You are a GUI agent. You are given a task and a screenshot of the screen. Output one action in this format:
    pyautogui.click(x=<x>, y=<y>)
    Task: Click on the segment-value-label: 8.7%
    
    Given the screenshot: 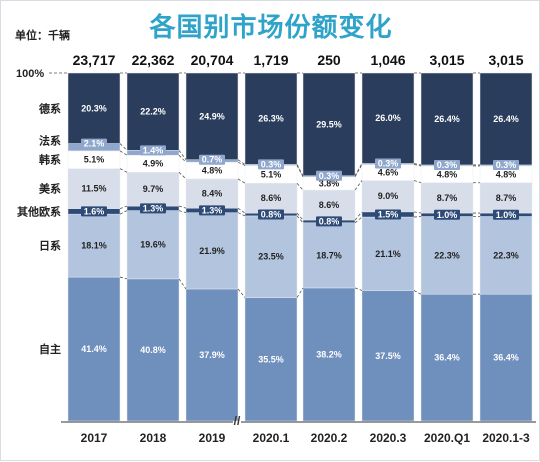 What is the action you would take?
    pyautogui.click(x=506, y=198)
    